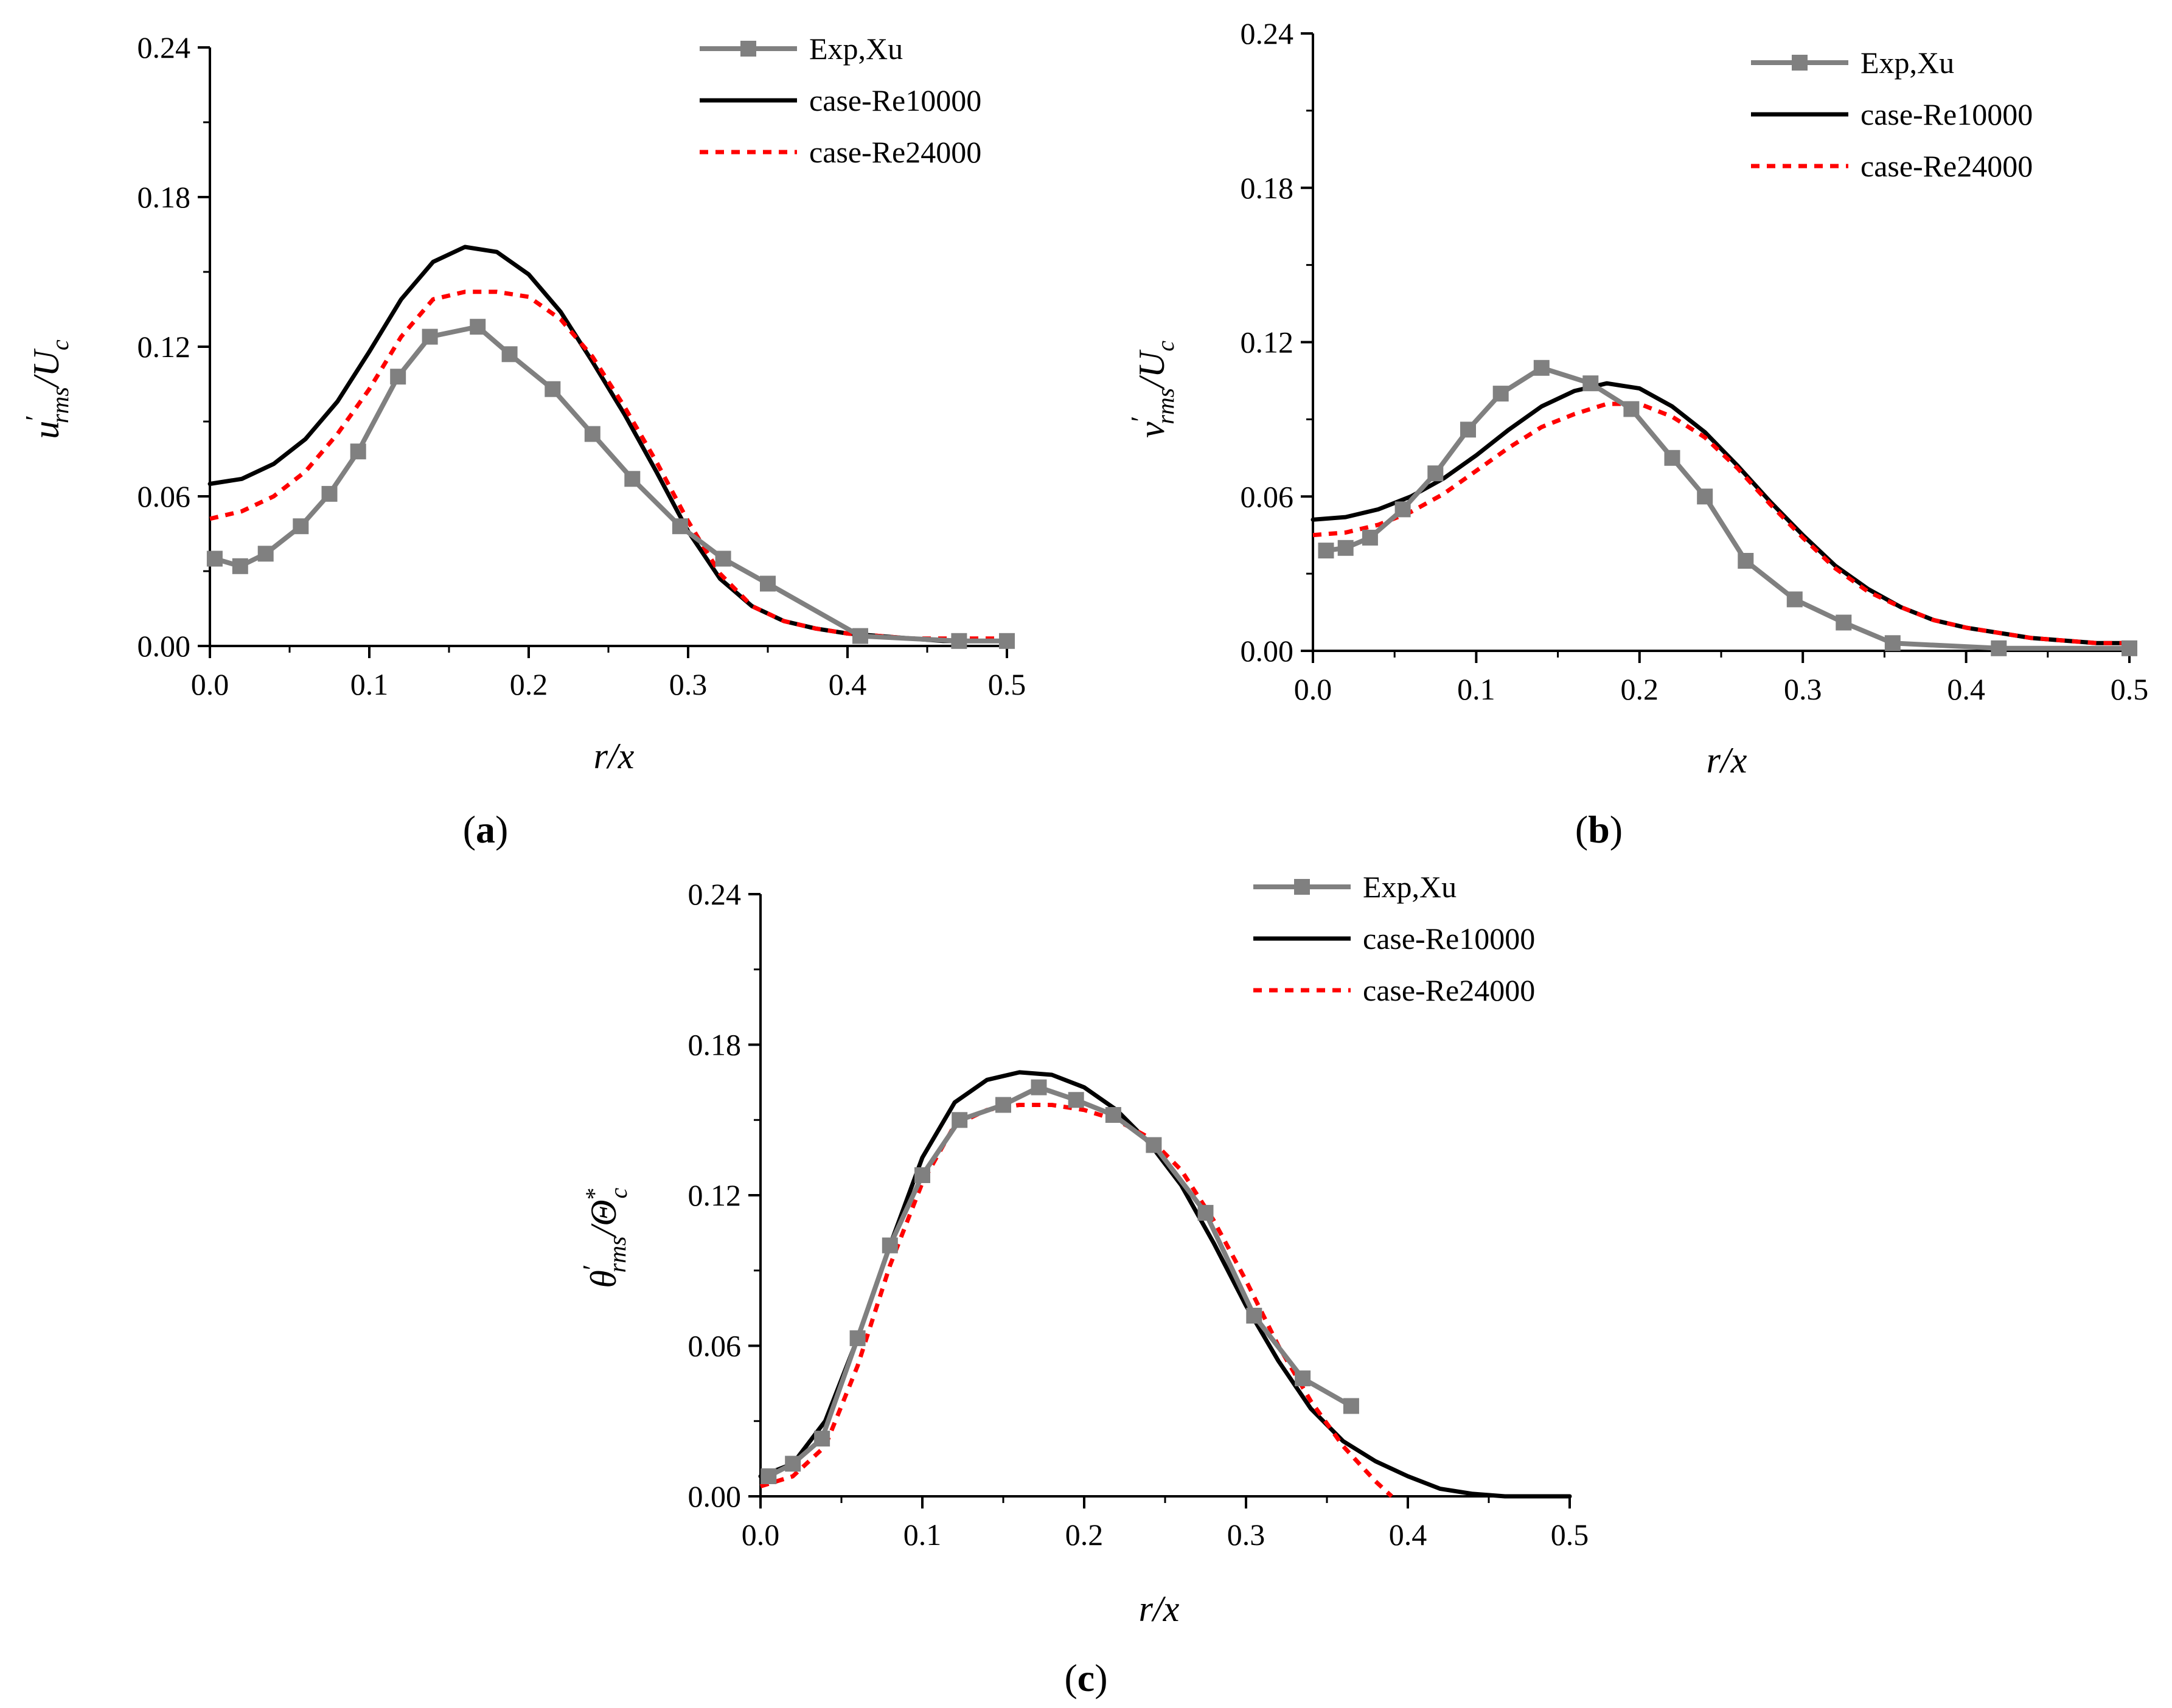  Describe the element at coordinates (1570, 1535) in the screenshot. I see `panel-c-x-tick-label: 0.5` at that location.